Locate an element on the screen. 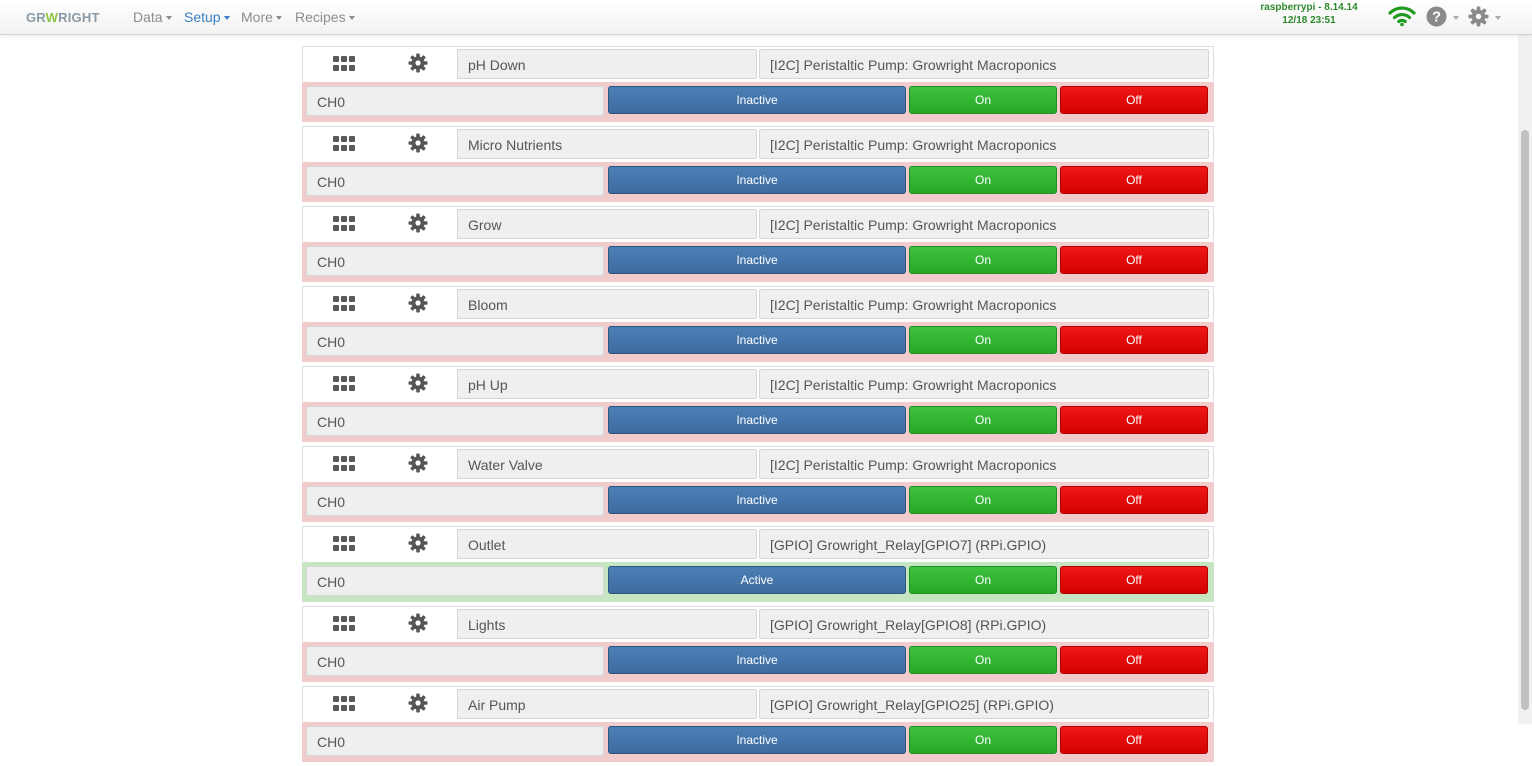  state-button: Active is located at coordinates (757, 580).